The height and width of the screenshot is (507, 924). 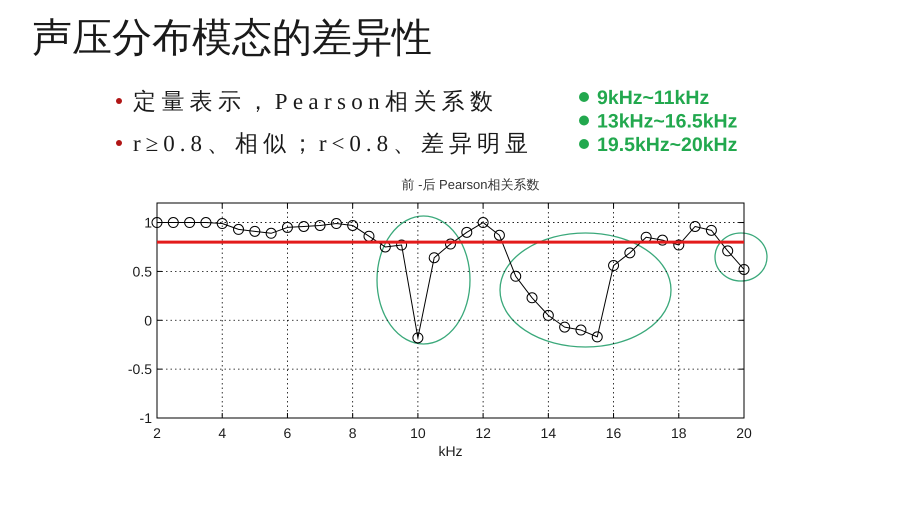 I want to click on text: r≥0.8、相似；r<0.8、差异明显, so click(x=330, y=143).